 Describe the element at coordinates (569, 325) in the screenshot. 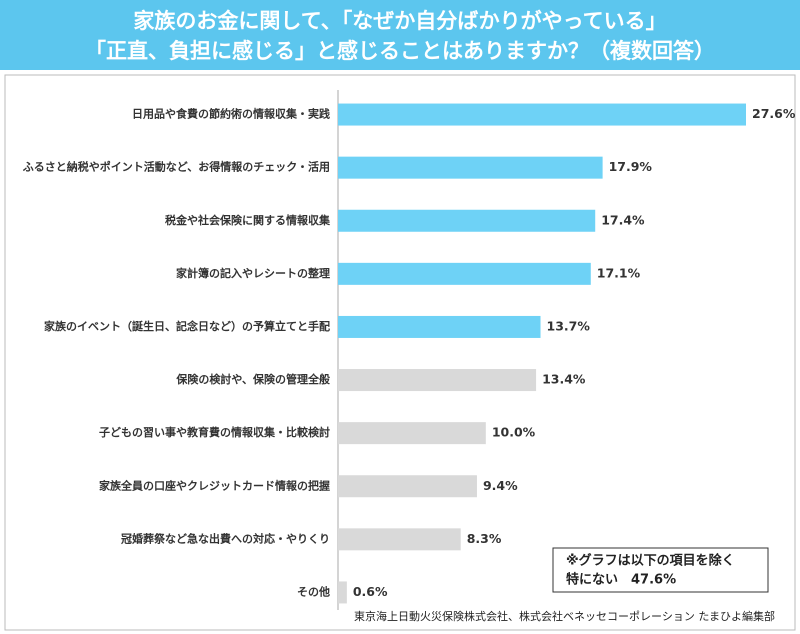

I see `value-label: 13.7%` at that location.